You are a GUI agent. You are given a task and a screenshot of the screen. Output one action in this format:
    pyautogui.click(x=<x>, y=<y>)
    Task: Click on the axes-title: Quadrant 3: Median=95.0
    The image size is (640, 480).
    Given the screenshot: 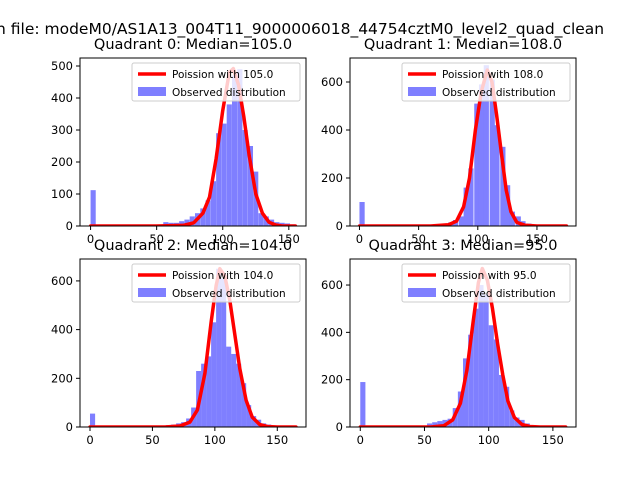 What is the action you would take?
    pyautogui.click(x=463, y=246)
    